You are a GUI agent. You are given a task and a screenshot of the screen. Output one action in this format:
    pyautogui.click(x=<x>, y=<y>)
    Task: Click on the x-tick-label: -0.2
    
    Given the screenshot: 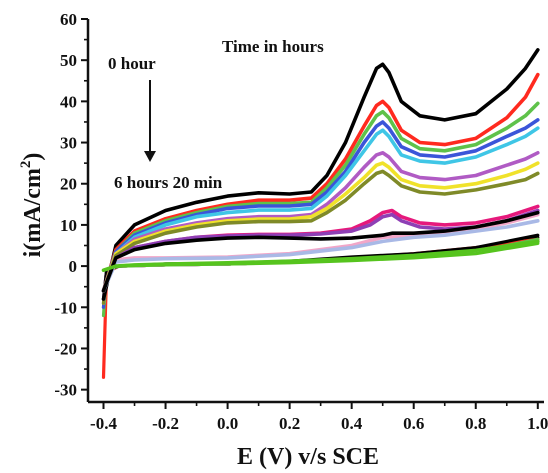 What is the action you would take?
    pyautogui.click(x=165, y=423)
    